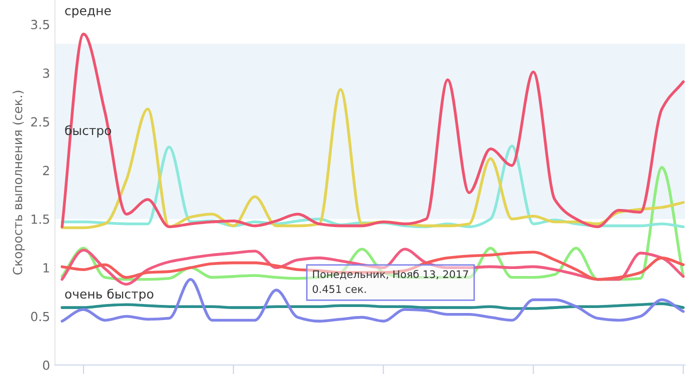 This screenshot has height=374, width=691. What do you see at coordinates (46, 267) in the screenshot?
I see `y-tick-label: 1` at bounding box center [46, 267].